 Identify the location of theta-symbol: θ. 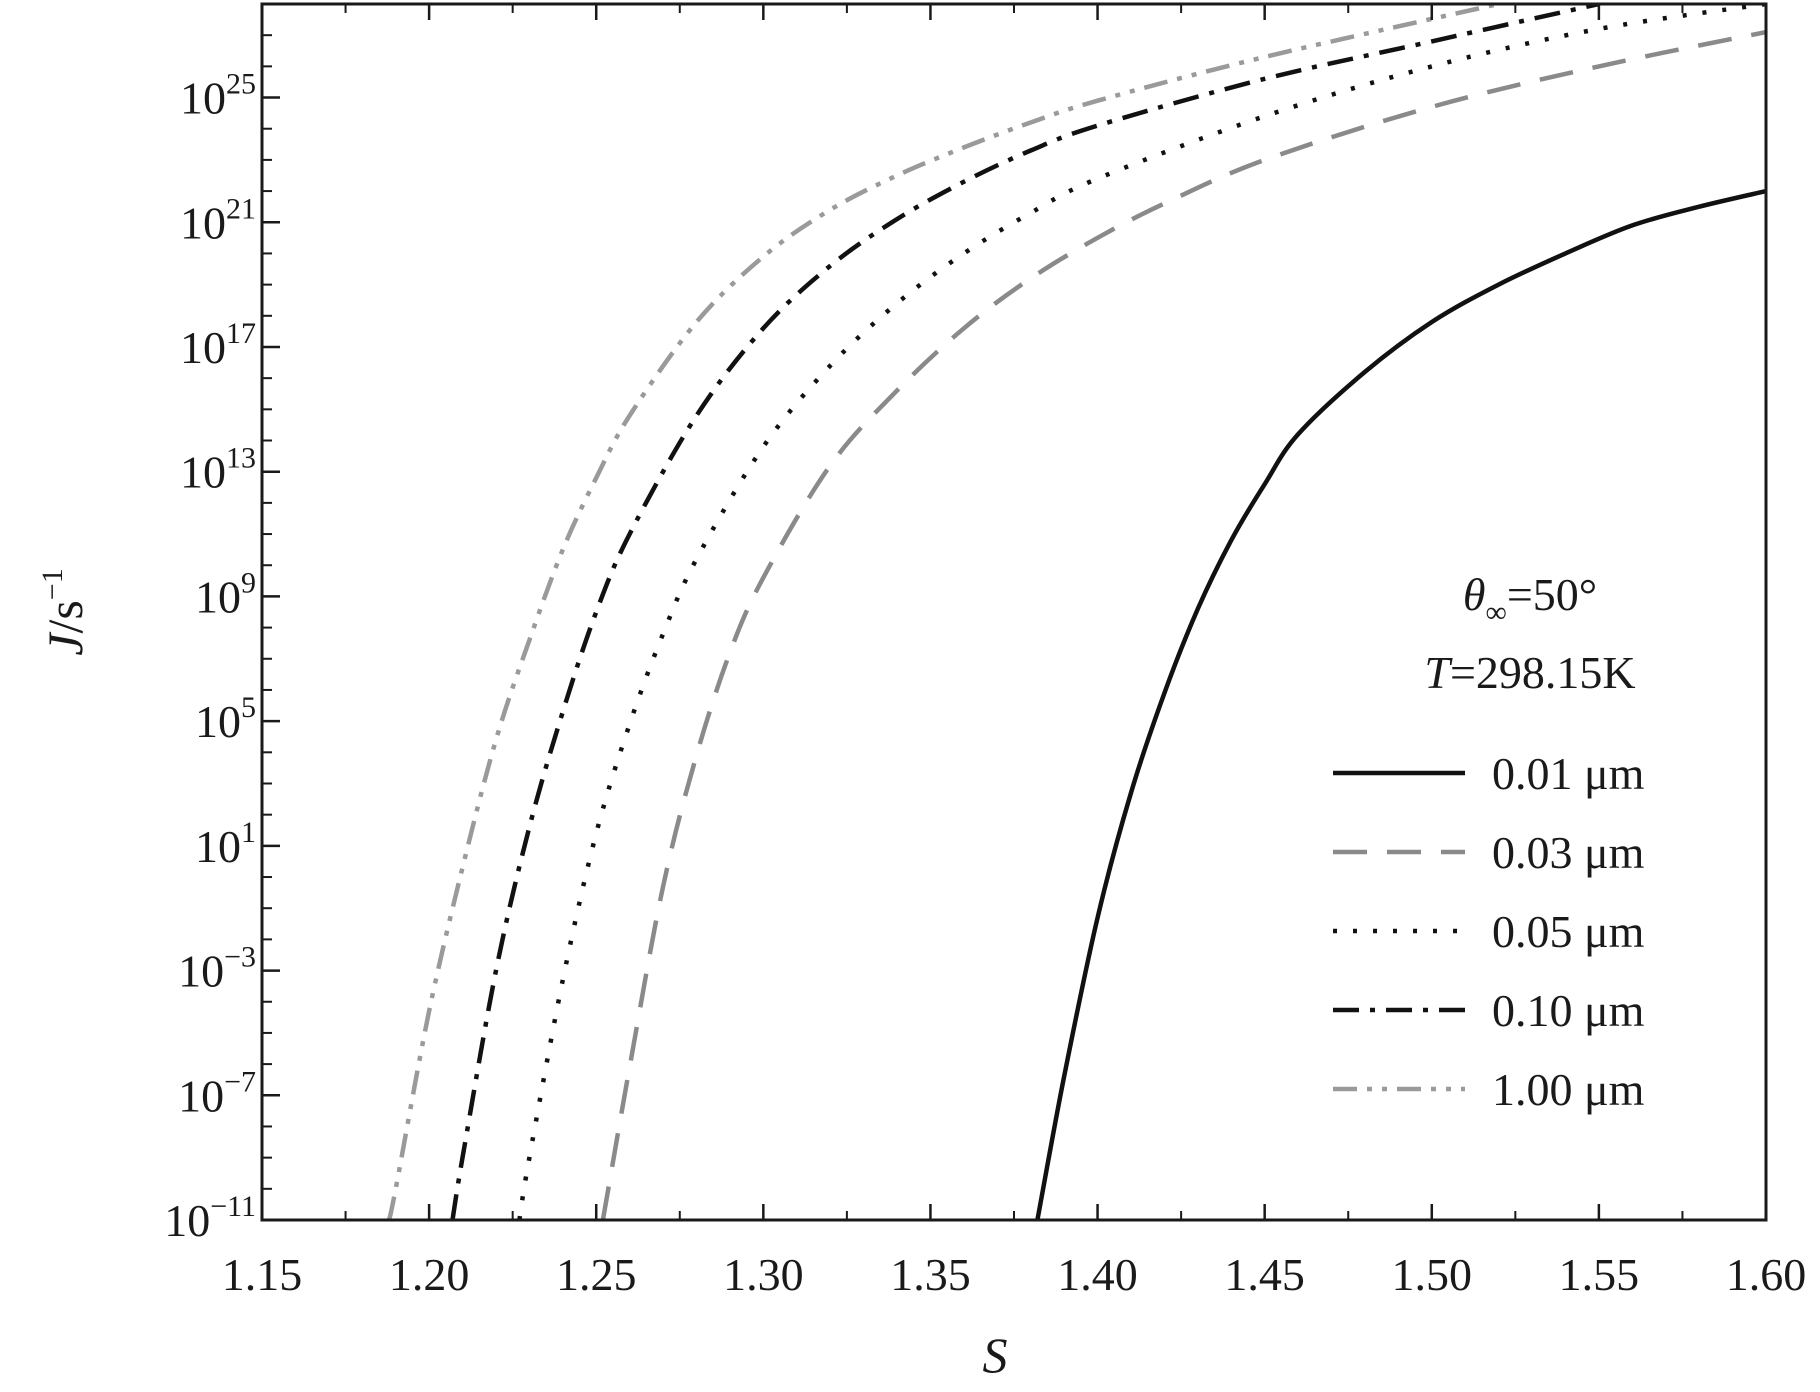
(1474, 594).